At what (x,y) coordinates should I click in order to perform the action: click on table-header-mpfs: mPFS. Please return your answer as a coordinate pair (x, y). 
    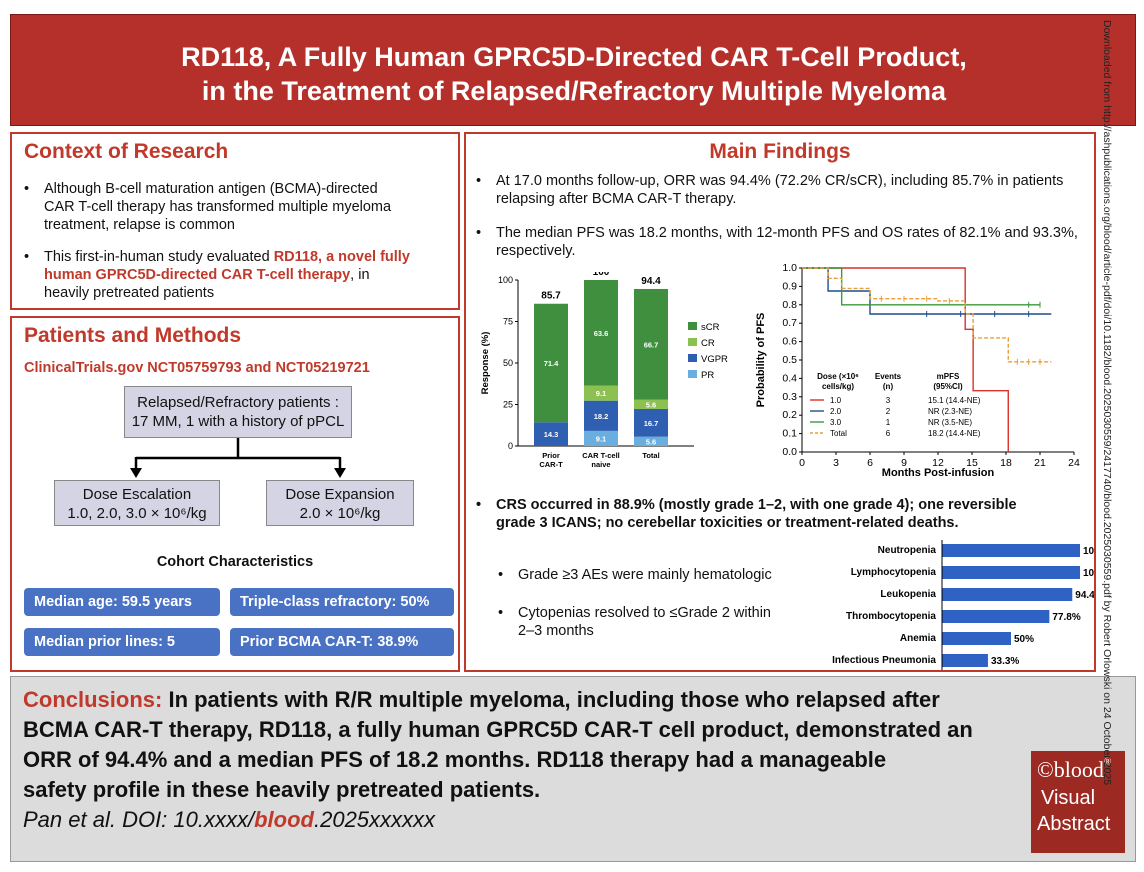
    Looking at the image, I should click on (948, 376).